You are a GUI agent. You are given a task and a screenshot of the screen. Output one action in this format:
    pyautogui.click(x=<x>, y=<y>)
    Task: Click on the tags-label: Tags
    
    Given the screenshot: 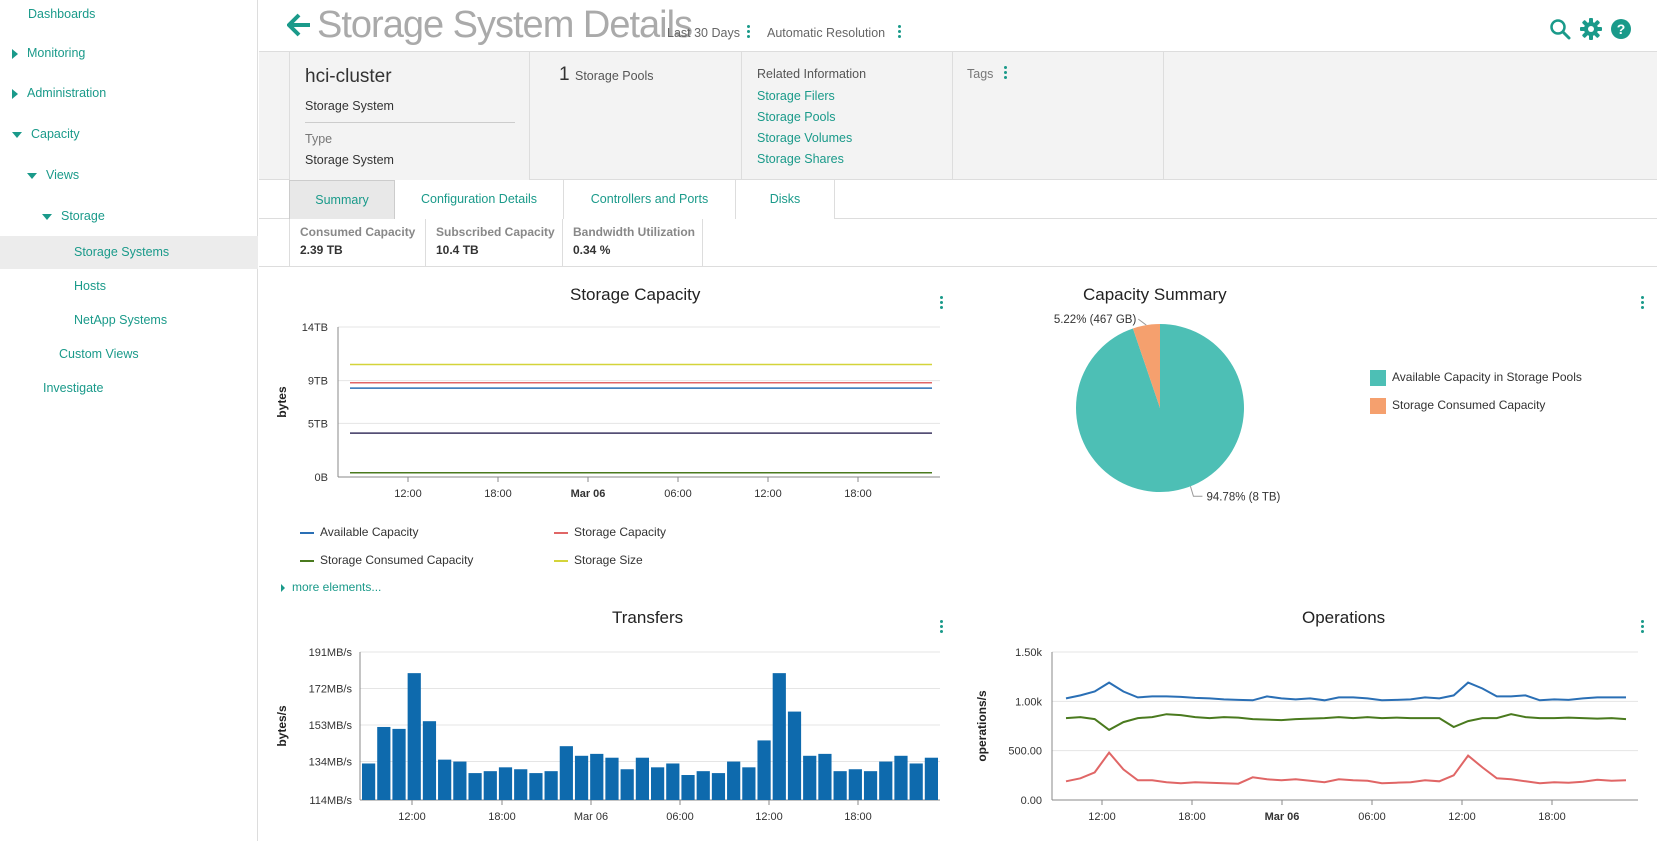 What is the action you would take?
    pyautogui.click(x=980, y=74)
    